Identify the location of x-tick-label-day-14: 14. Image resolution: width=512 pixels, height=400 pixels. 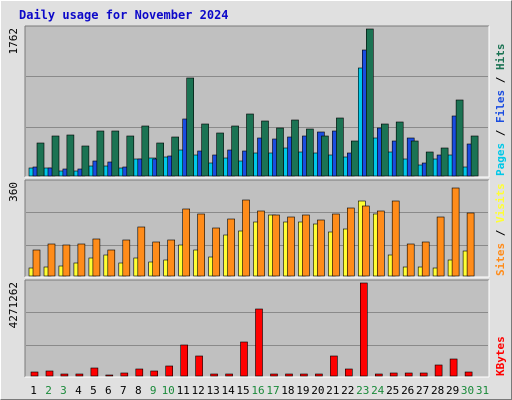
(228, 390).